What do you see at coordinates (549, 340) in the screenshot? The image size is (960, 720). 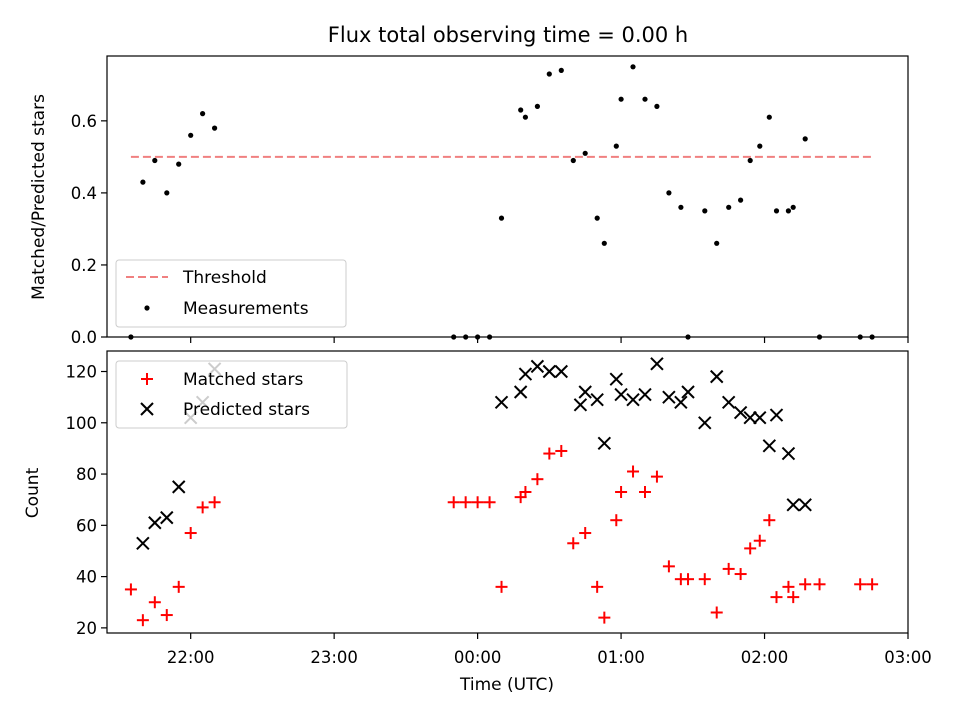 I see `ratio-x-ticks` at bounding box center [549, 340].